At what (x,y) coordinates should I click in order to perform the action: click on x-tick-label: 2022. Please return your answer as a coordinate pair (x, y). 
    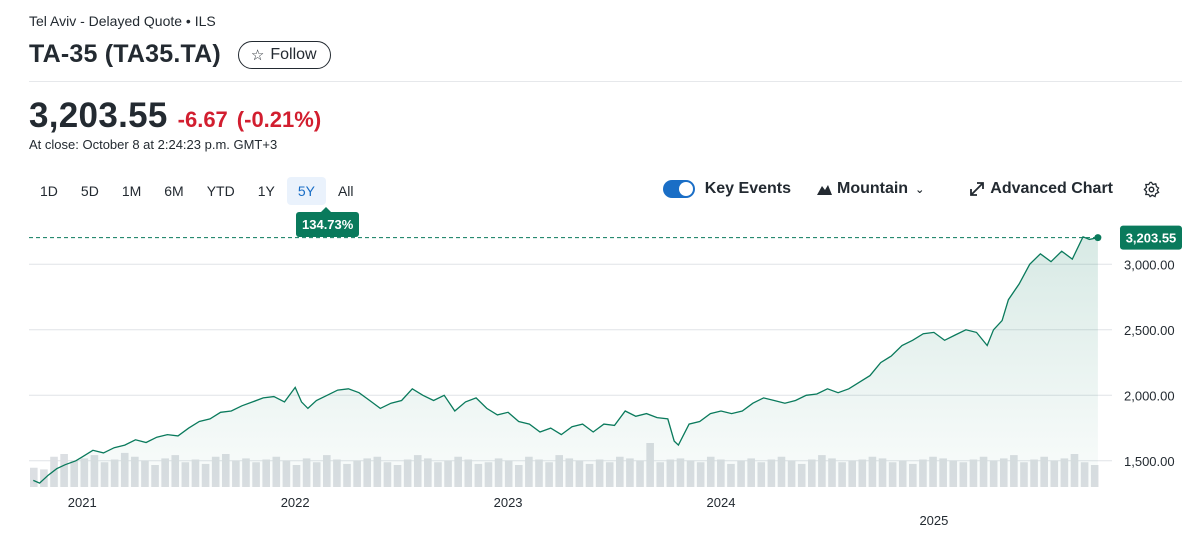
    Looking at the image, I should click on (295, 502).